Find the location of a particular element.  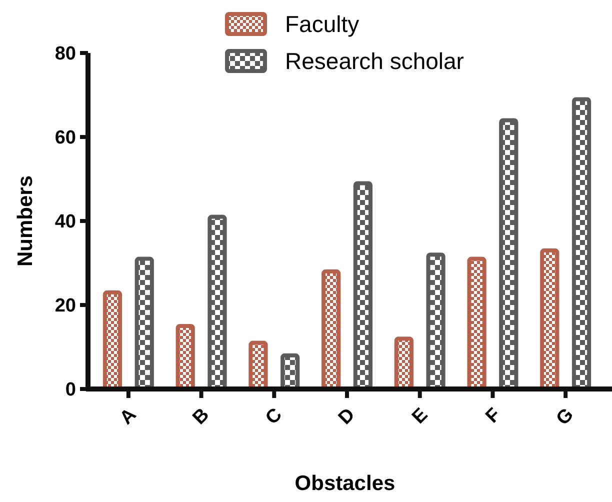

y-tick-label: 20 is located at coordinates (65, 306).